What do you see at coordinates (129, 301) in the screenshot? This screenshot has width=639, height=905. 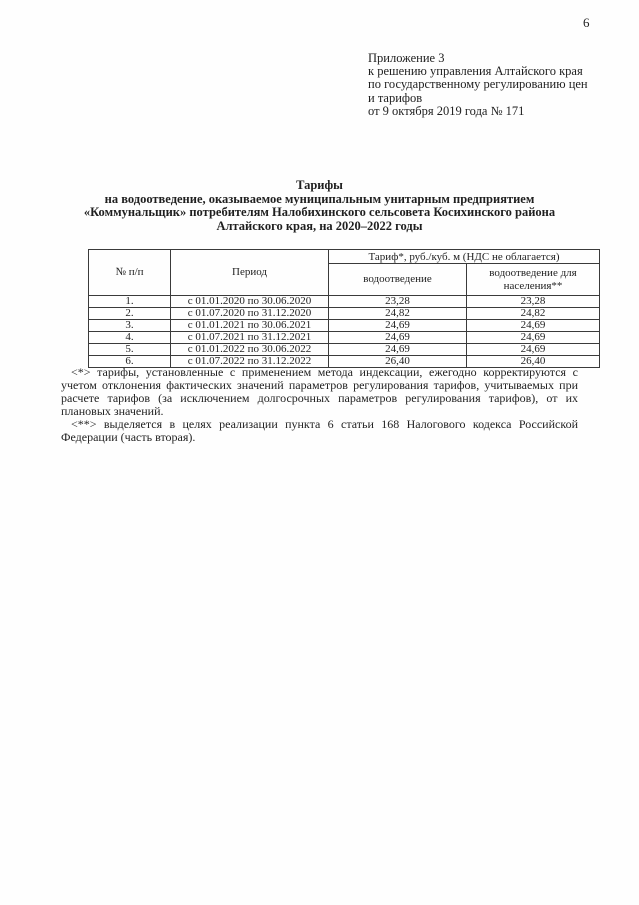 I see `cell-number: 1.` at bounding box center [129, 301].